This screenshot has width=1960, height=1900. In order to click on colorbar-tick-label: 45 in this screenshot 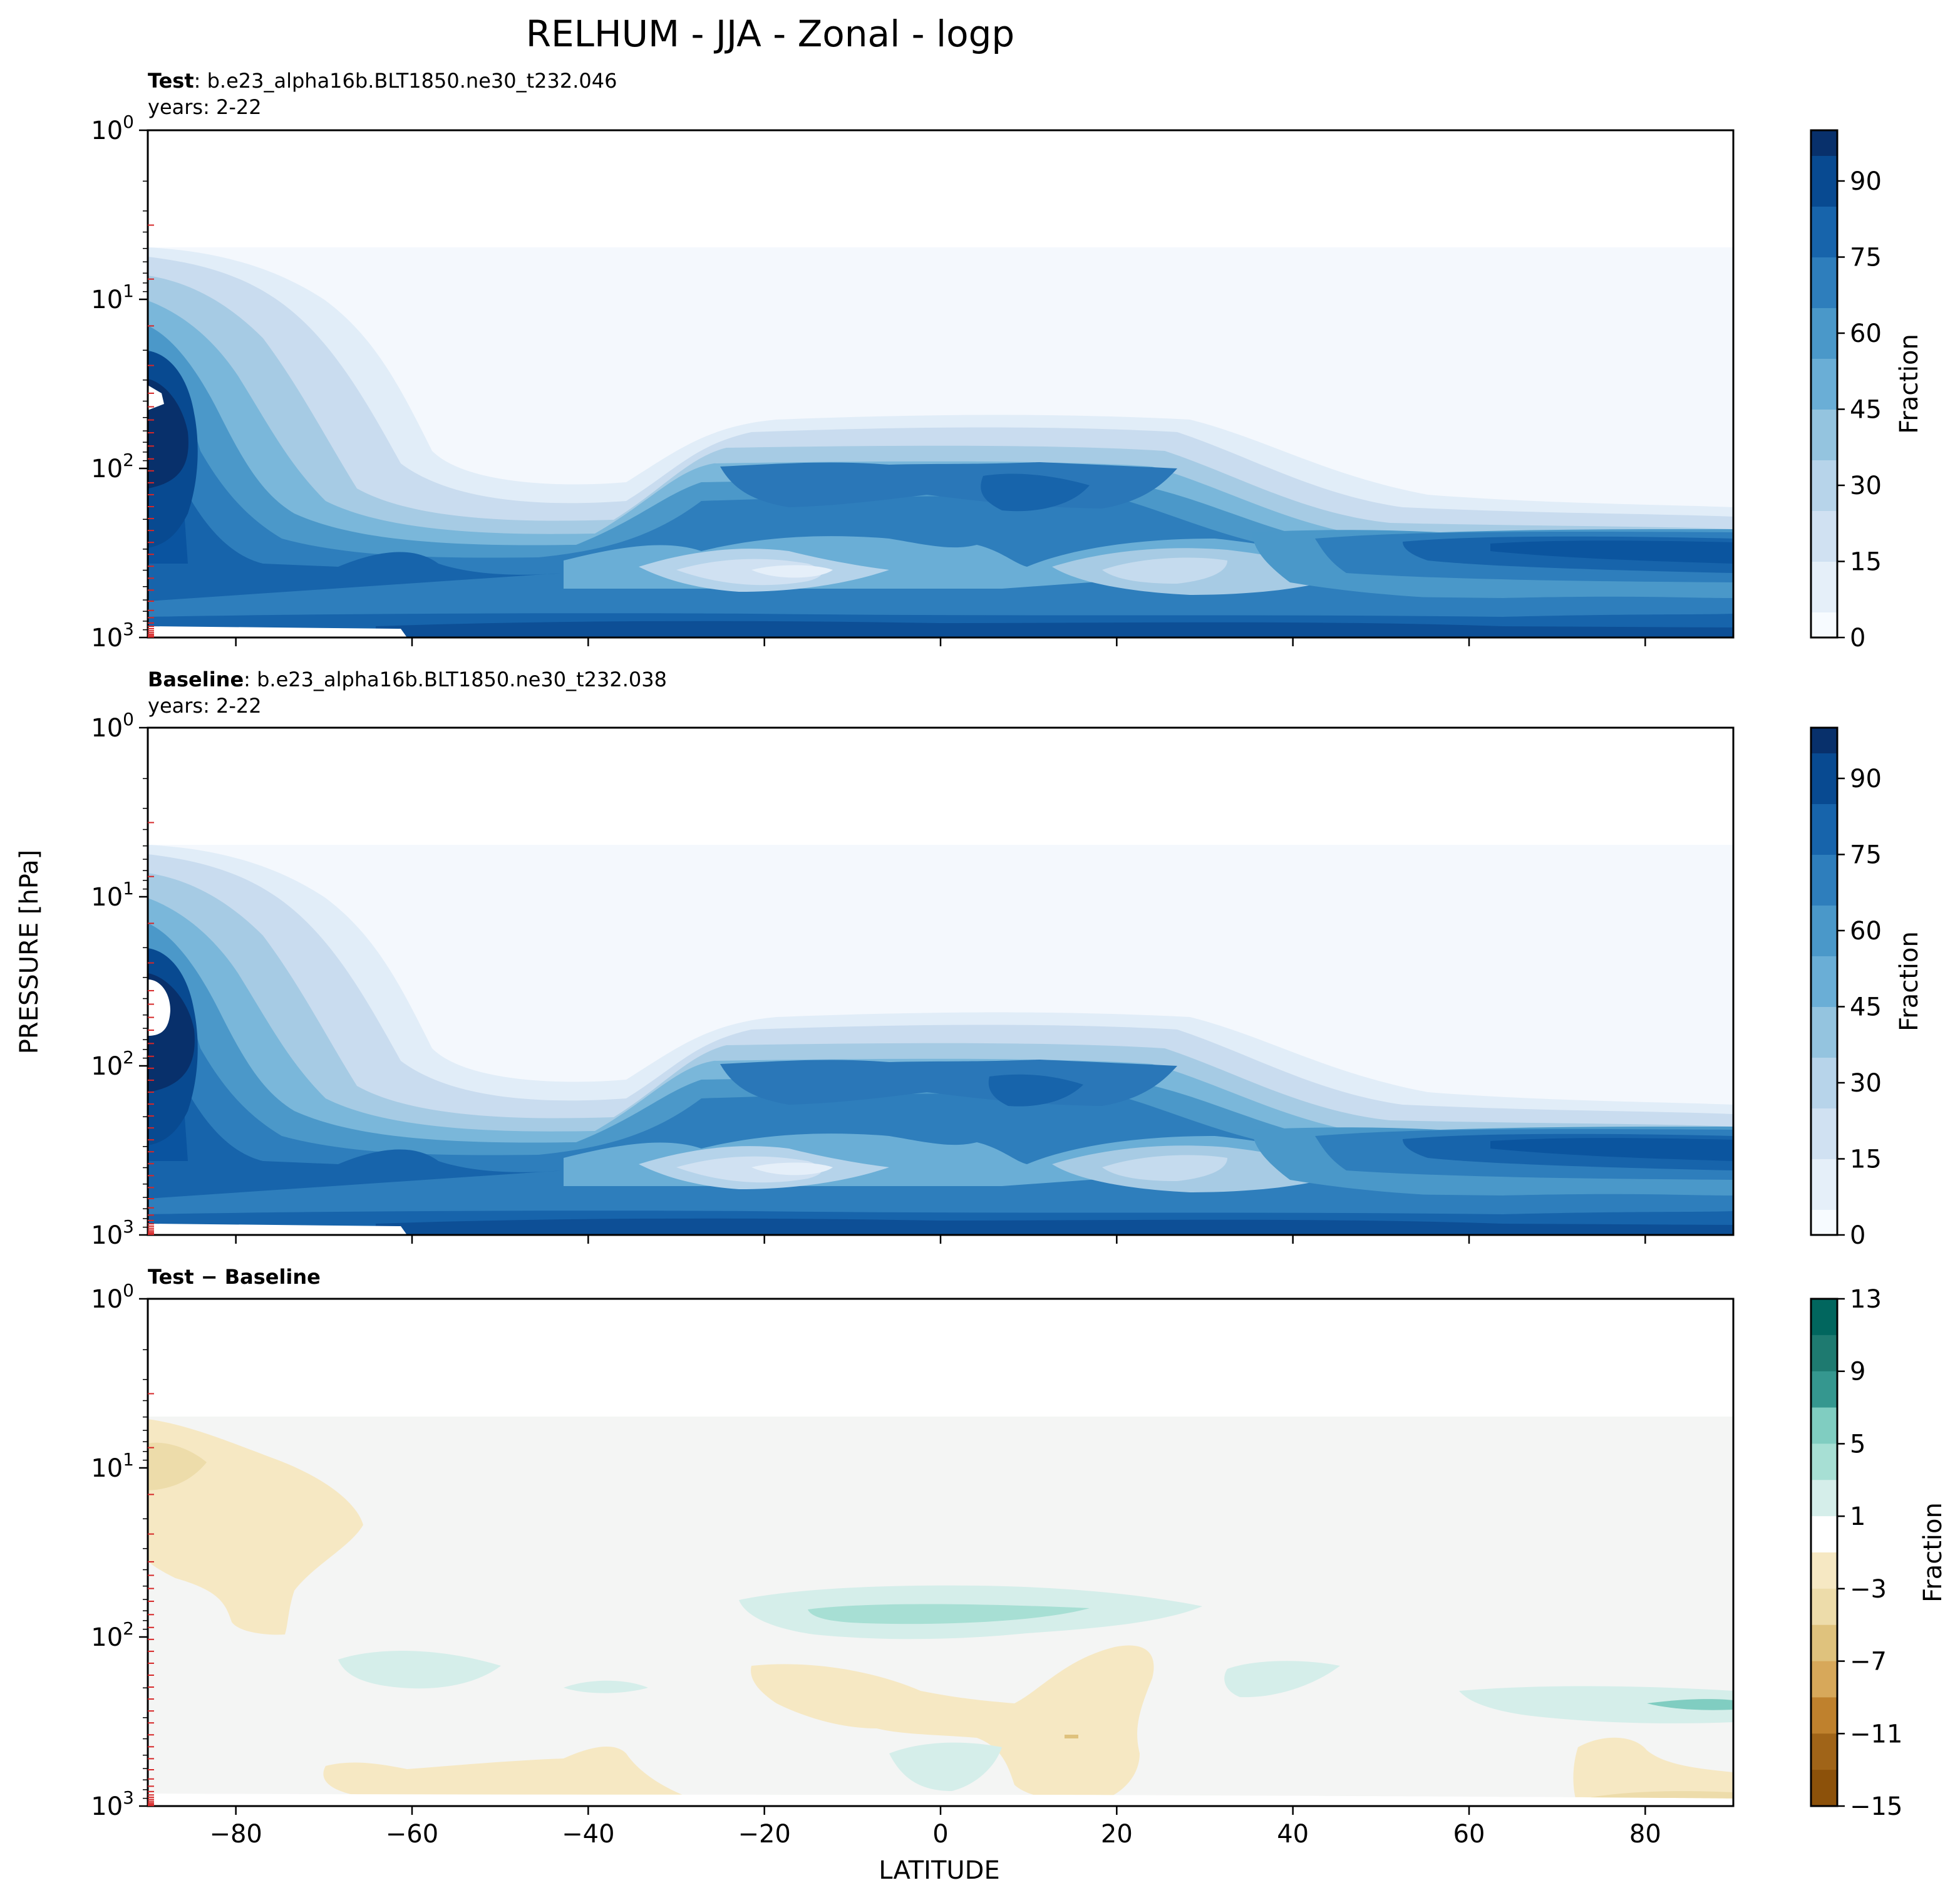, I will do `click(1866, 1007)`.